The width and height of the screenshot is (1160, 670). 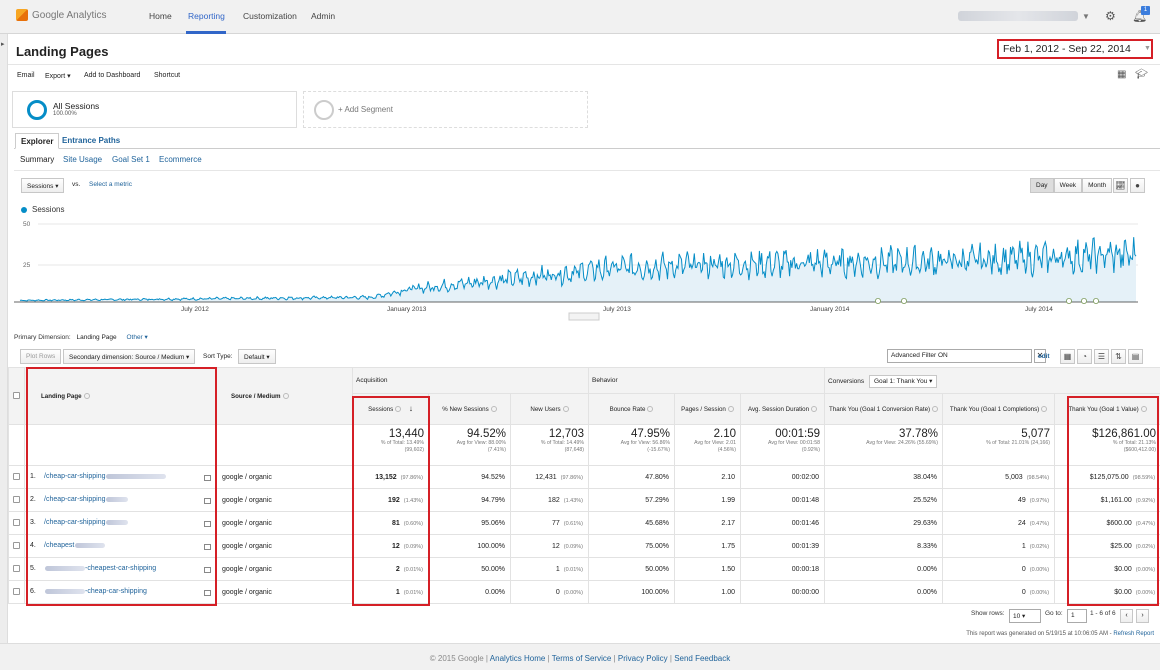 What do you see at coordinates (1133, 634) in the screenshot?
I see `refresh-report-link: Refresh Report` at bounding box center [1133, 634].